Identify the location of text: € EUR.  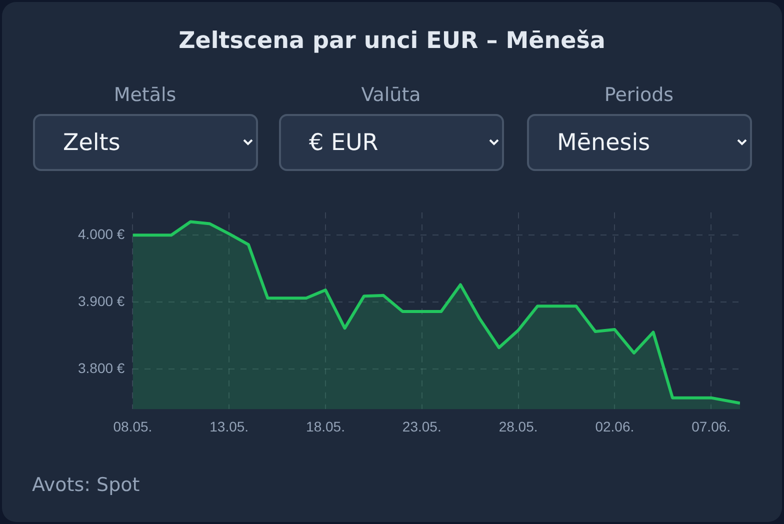
(391, 142).